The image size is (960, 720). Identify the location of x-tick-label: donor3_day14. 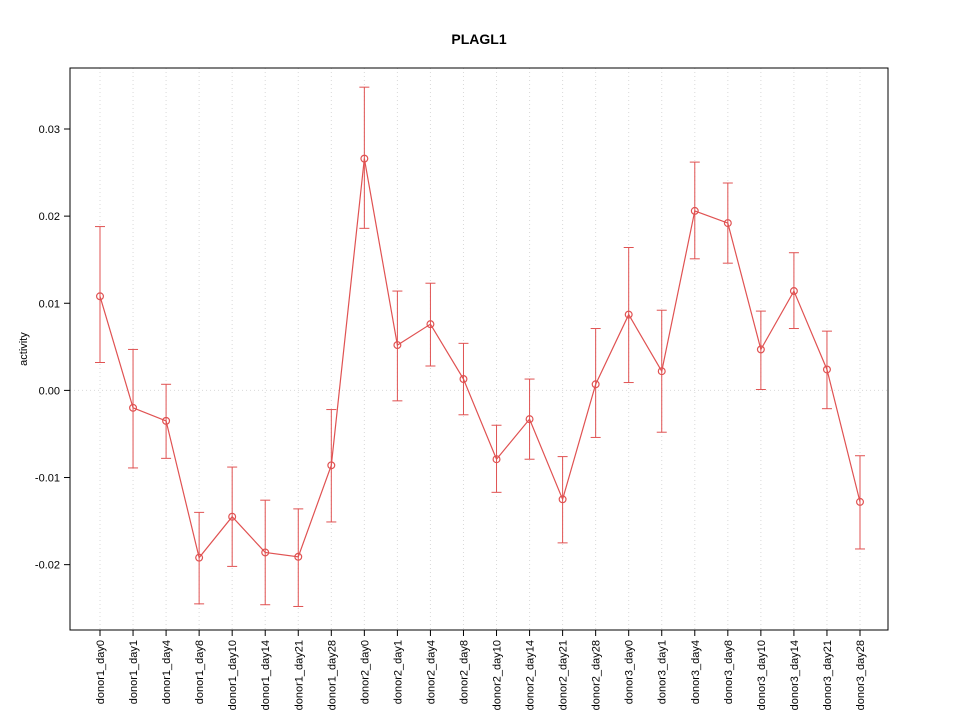
(795, 675).